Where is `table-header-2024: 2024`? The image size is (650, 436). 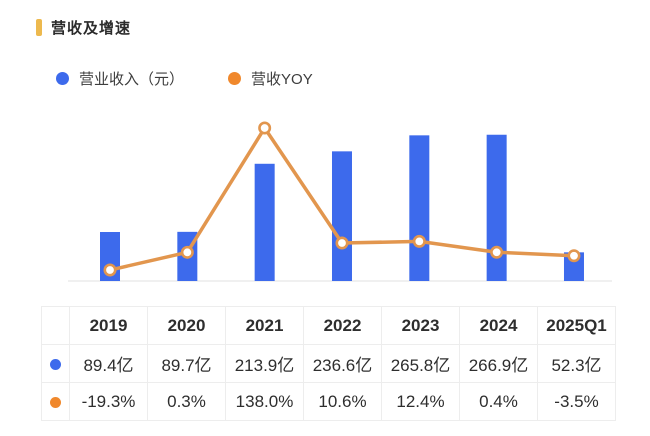 table-header-2024: 2024 is located at coordinates (498, 325).